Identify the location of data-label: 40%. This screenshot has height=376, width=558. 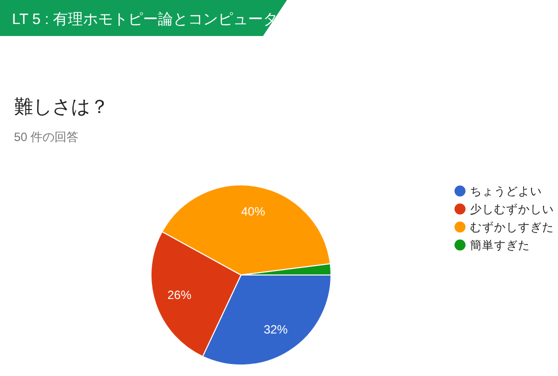
(253, 211).